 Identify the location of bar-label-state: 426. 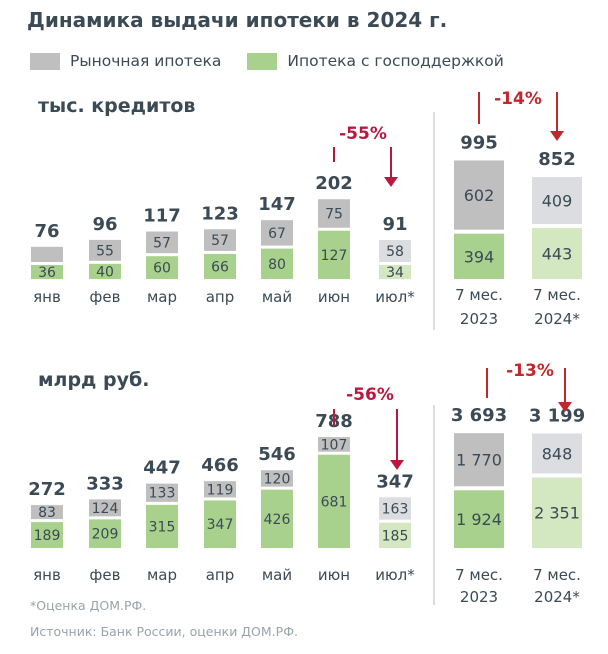
(277, 520).